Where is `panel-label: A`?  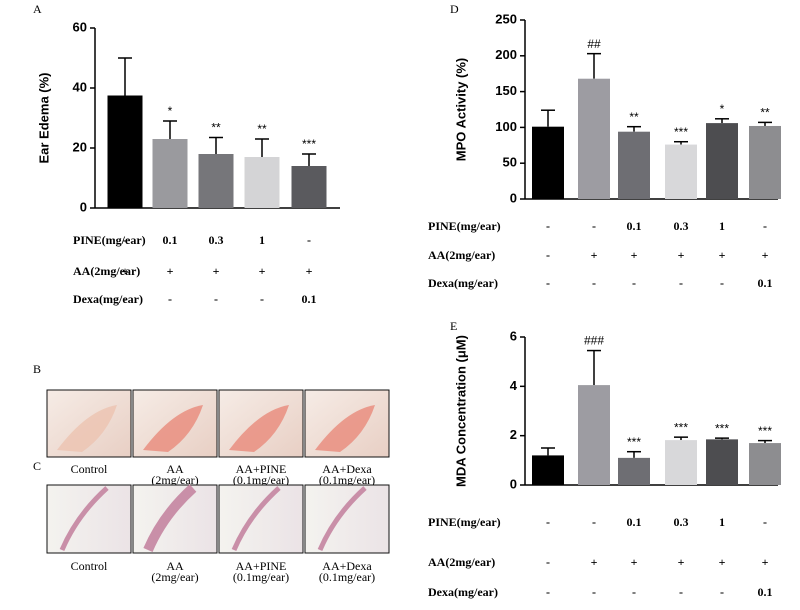
panel-label: A is located at coordinates (37, 9).